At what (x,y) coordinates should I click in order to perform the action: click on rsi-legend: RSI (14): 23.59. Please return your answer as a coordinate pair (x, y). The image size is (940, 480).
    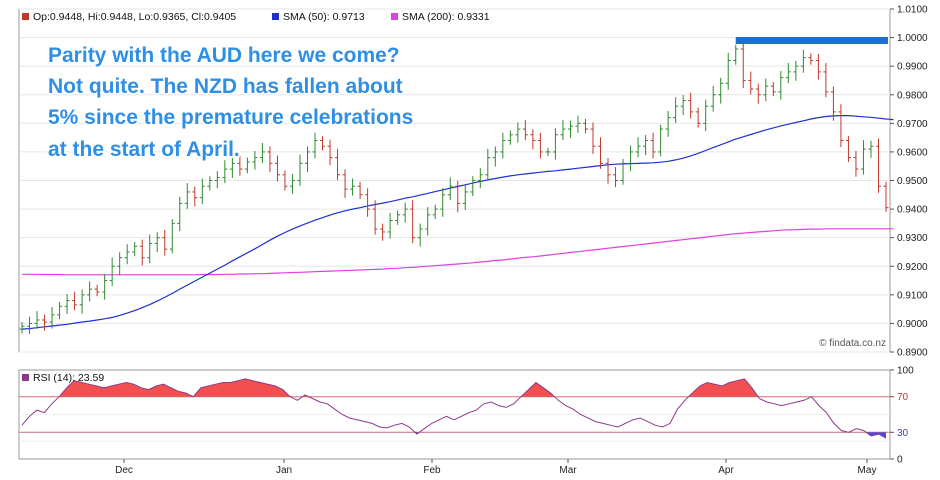
    Looking at the image, I should click on (68, 378).